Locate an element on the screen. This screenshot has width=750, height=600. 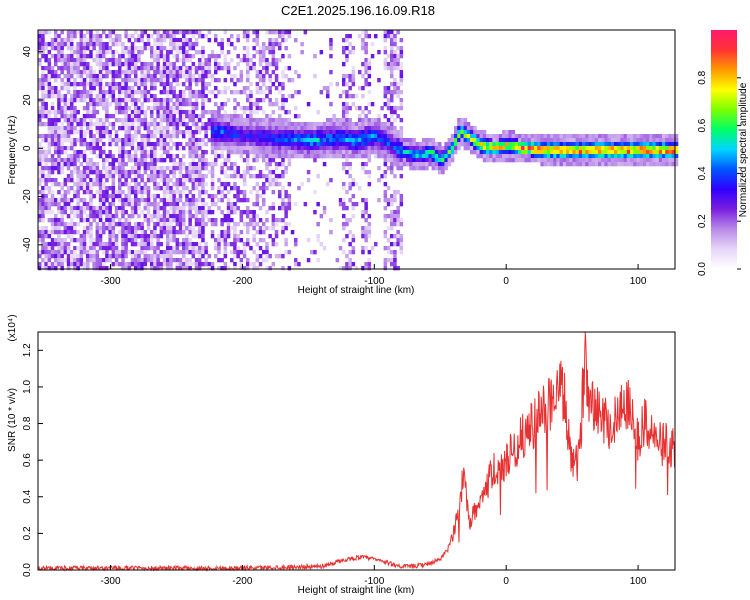
snr-x-tick-label: -200 is located at coordinates (242, 581).